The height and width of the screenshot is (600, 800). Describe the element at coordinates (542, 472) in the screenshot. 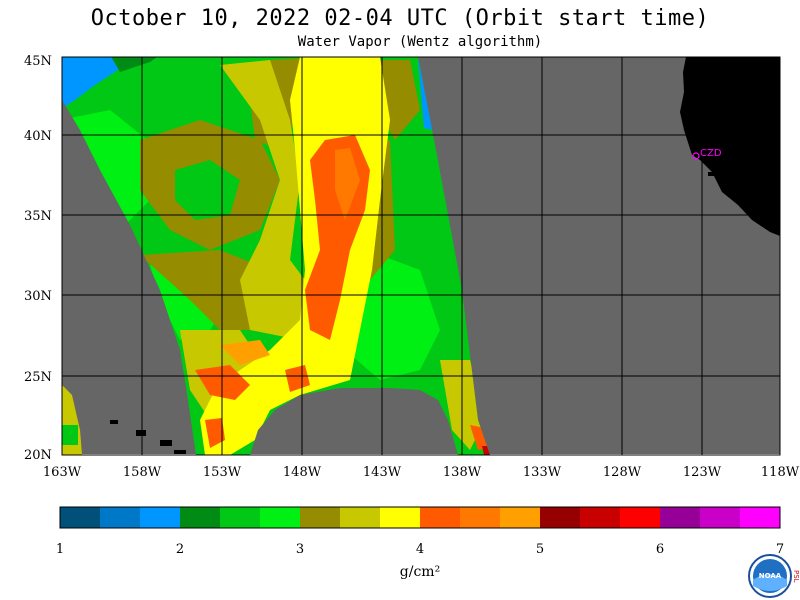

I see `lon-label-133w: 133W` at that location.